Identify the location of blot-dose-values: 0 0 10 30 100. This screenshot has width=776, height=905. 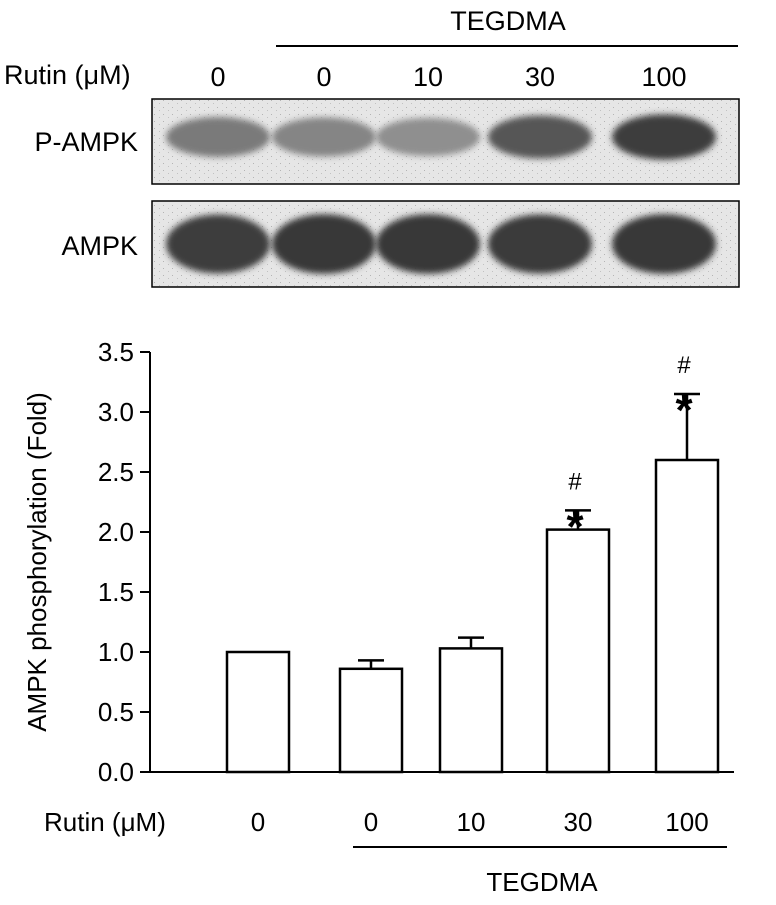
(448, 77).